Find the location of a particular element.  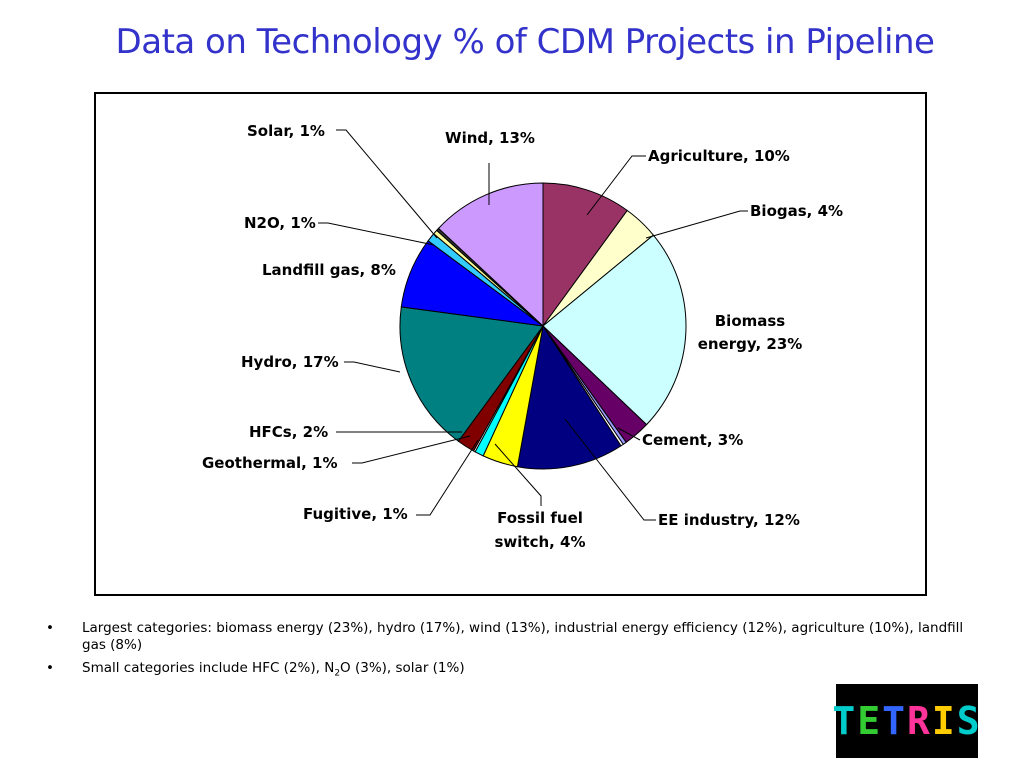

data-label: Solar, 1% is located at coordinates (286, 131).